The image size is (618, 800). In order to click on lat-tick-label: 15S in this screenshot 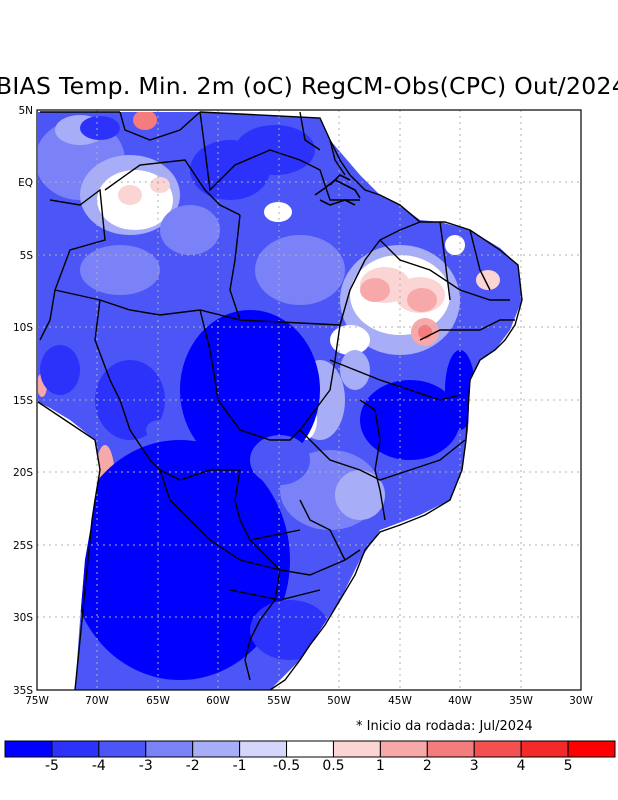, I will do `click(23, 401)`.